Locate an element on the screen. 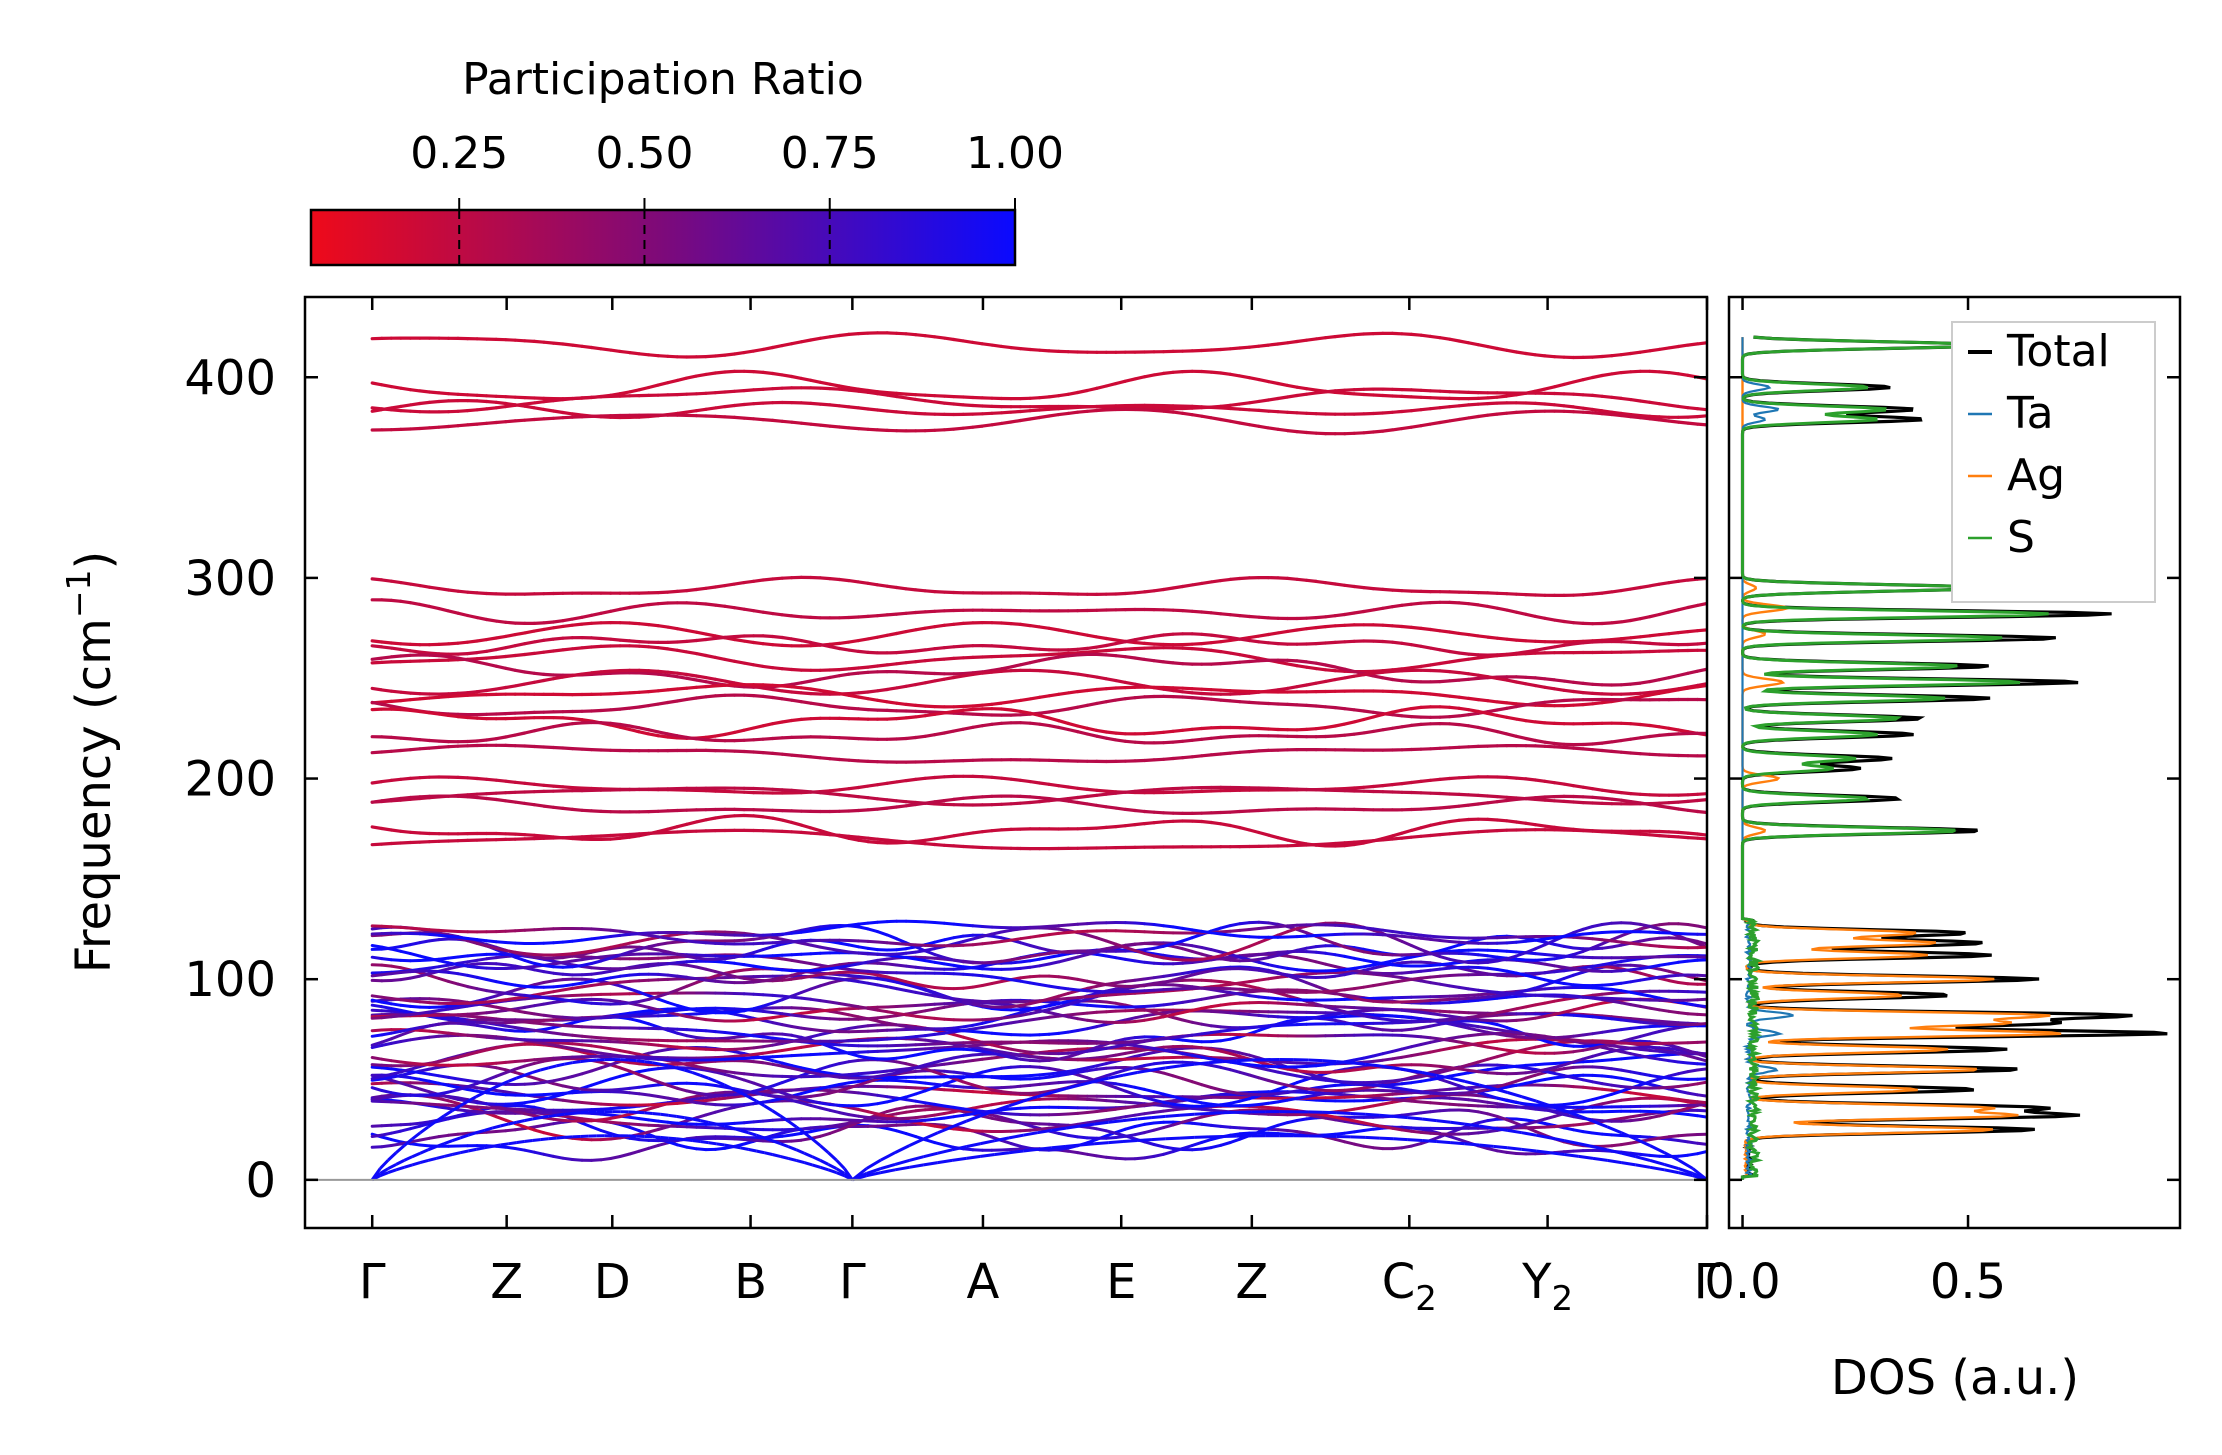  colorbar: Participation Ratio 0.25 0.50 0.75 1.00 is located at coordinates (686, 160).